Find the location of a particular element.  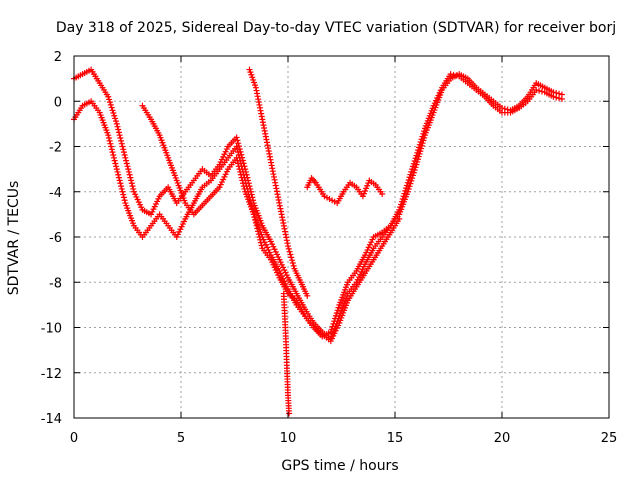

x-tick-label: 25 is located at coordinates (609, 438).